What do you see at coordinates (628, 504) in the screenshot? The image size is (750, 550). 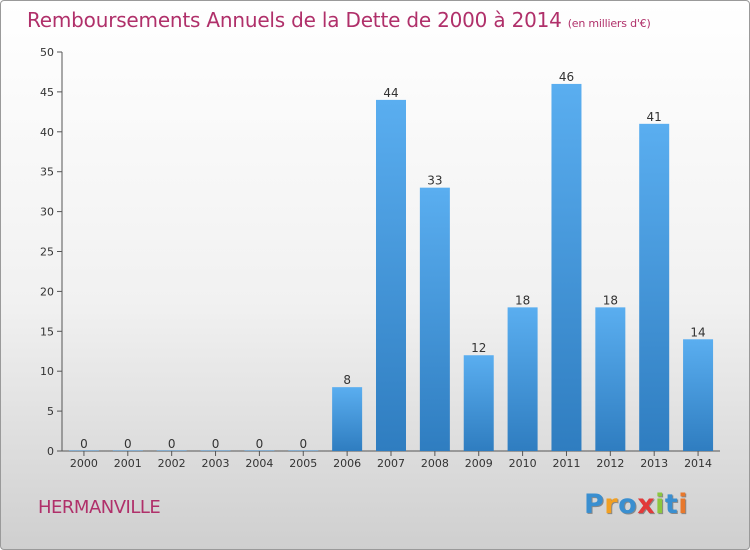 I see `logo-letter: o` at bounding box center [628, 504].